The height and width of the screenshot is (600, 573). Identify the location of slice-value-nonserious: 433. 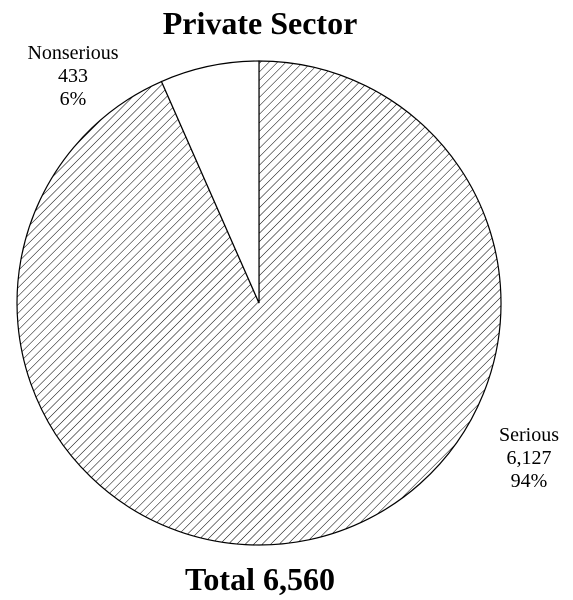
(73, 76).